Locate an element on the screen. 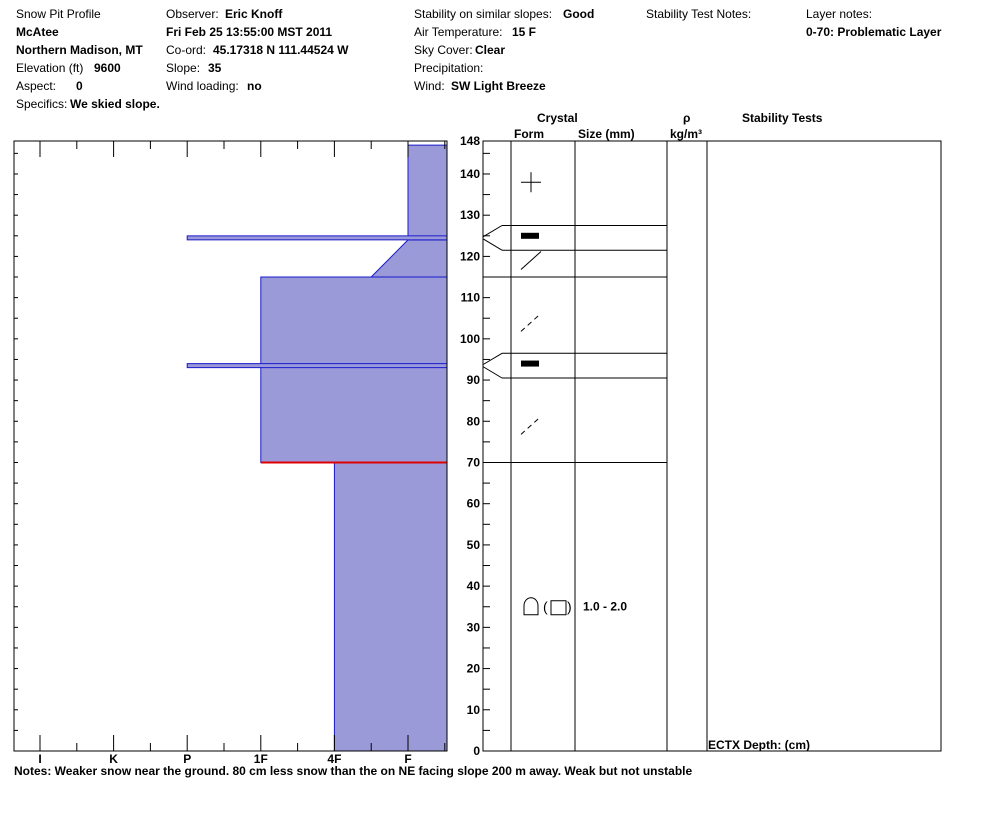 The image size is (994, 840). wind-loading-value: no is located at coordinates (254, 86).